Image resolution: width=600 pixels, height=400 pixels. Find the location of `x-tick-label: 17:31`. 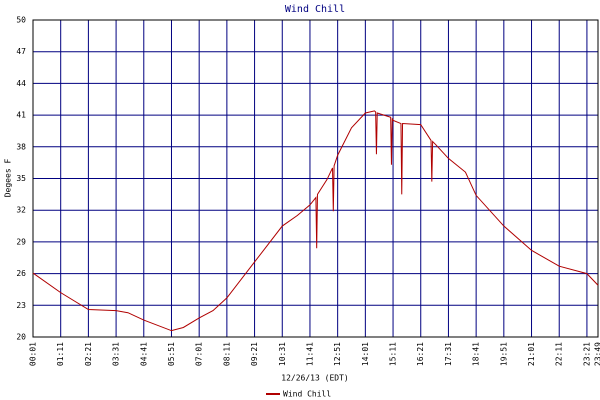

x-tick-label: 17:31 is located at coordinates (448, 354).